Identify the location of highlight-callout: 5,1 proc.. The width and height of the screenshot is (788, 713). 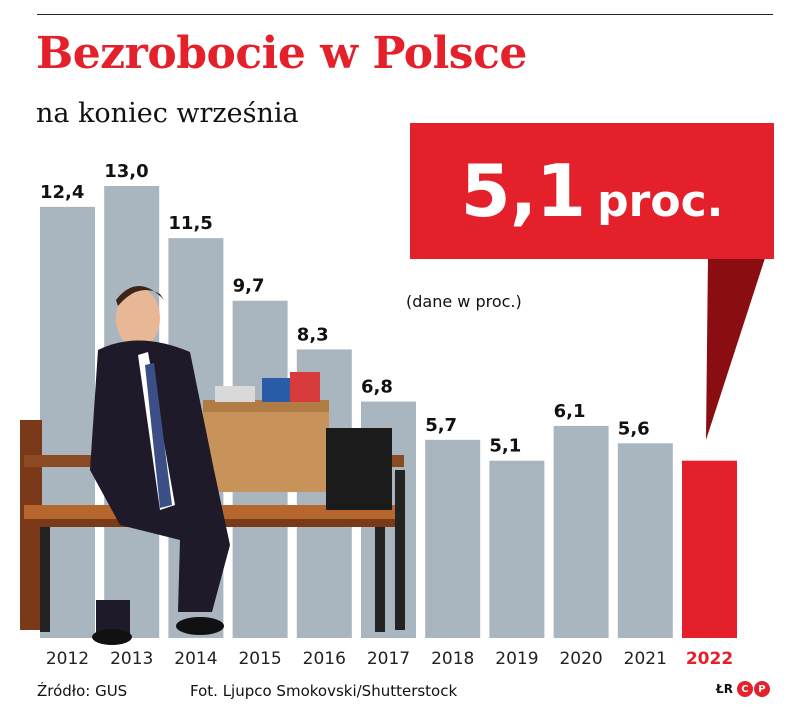
(592, 191).